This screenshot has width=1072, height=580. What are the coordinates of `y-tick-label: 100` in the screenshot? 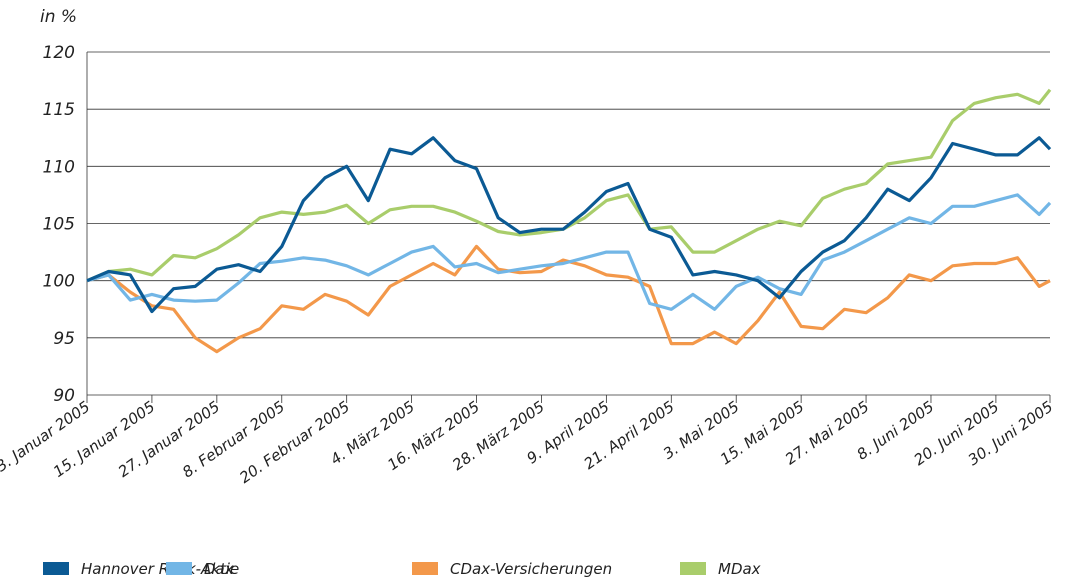 It's located at (59, 282).